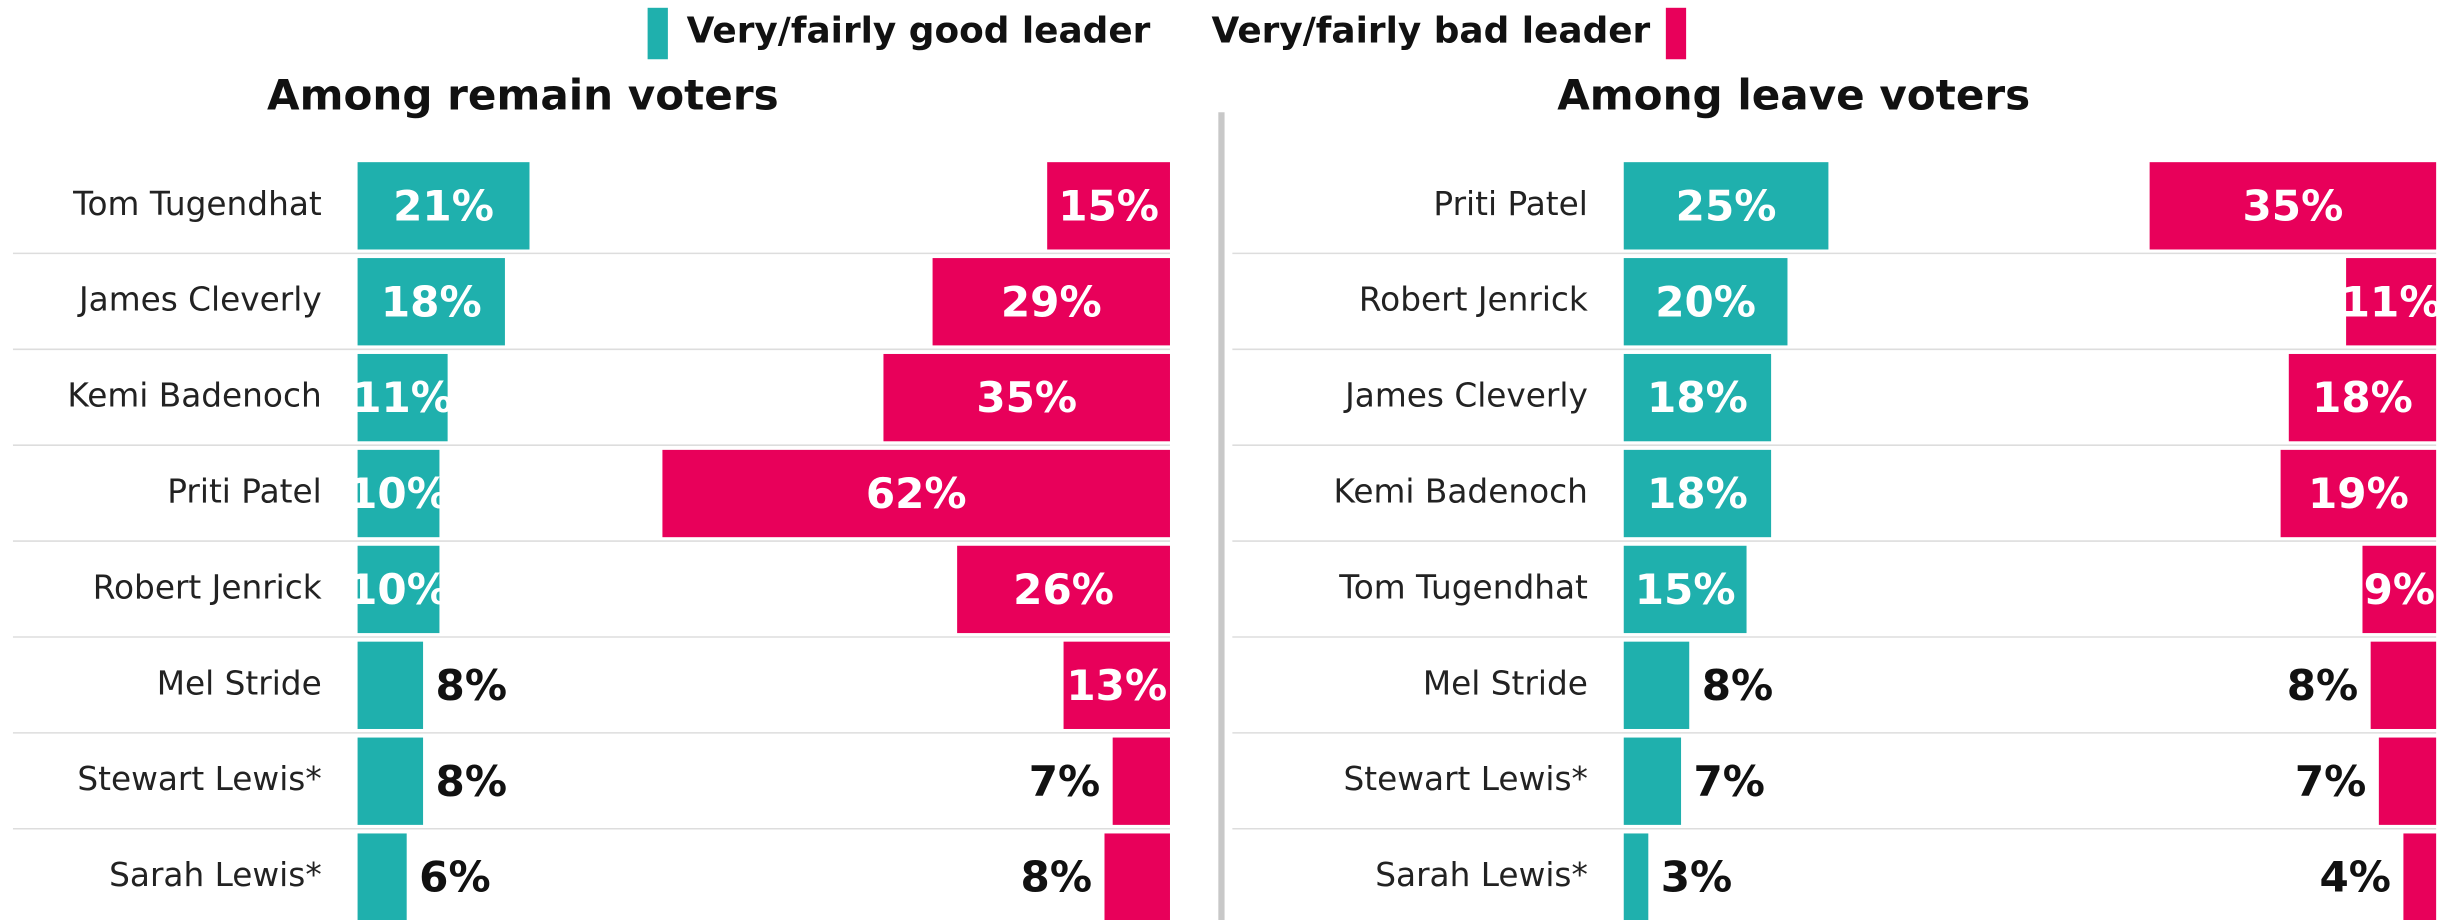 The image size is (2446, 920). I want to click on value-label: 9%, so click(2399, 589).